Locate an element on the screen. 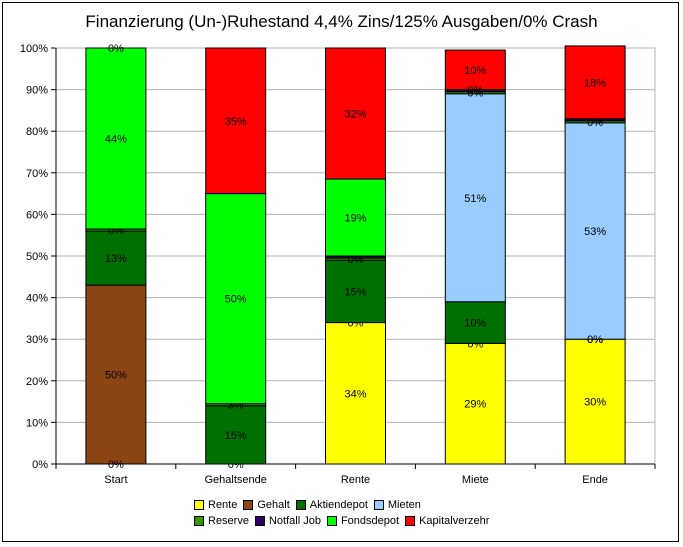 Image resolution: width=683 pixels, height=547 pixels. legend-item: Mieten is located at coordinates (397, 505).